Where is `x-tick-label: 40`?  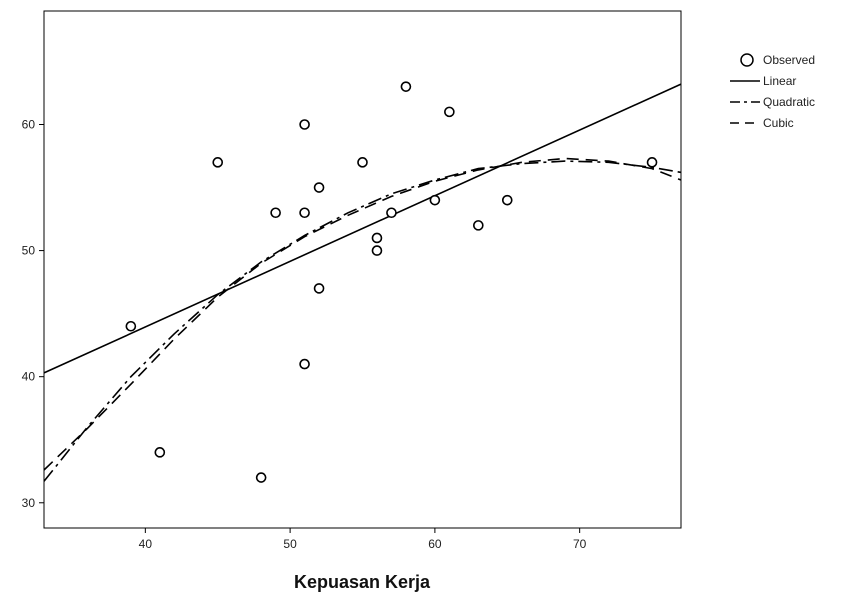 x-tick-label: 40 is located at coordinates (146, 544).